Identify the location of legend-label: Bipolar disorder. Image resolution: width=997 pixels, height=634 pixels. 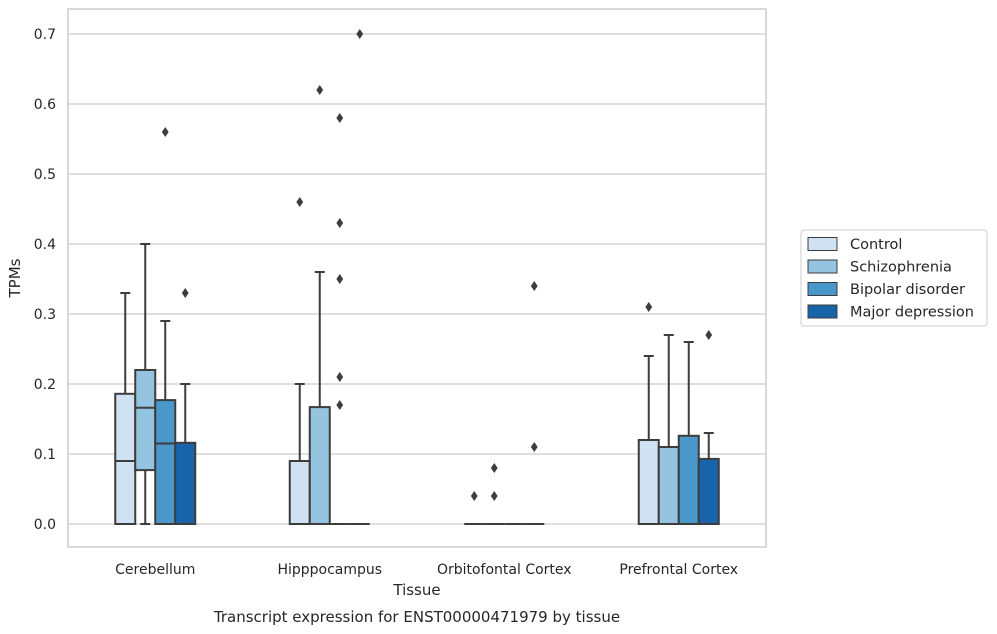
(907, 290).